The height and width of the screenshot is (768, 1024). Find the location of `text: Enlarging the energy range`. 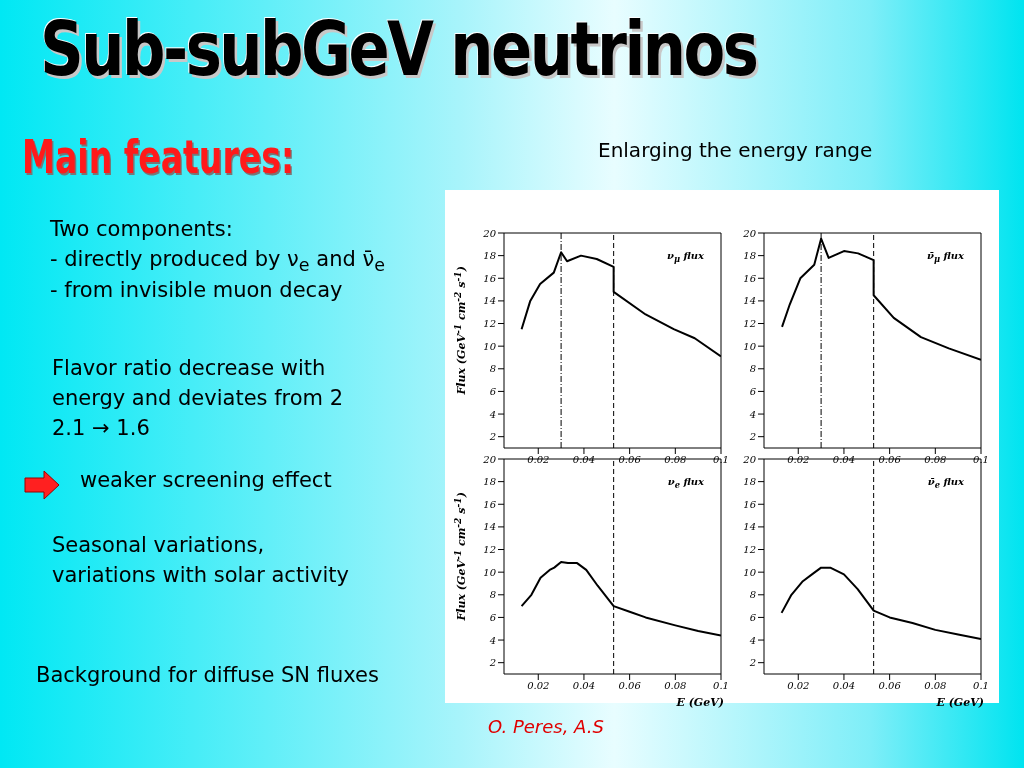

text: Enlarging the energy range is located at coordinates (735, 150).